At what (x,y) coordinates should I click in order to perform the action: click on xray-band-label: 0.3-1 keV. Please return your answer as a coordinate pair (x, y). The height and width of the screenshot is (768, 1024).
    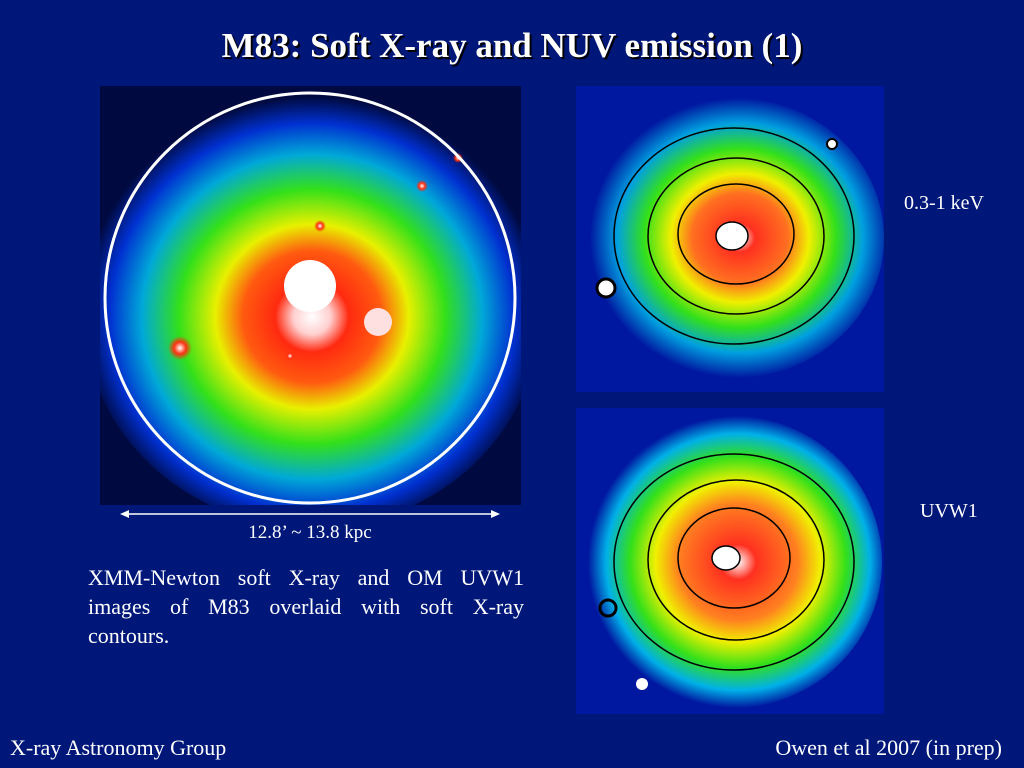
    Looking at the image, I should click on (944, 203).